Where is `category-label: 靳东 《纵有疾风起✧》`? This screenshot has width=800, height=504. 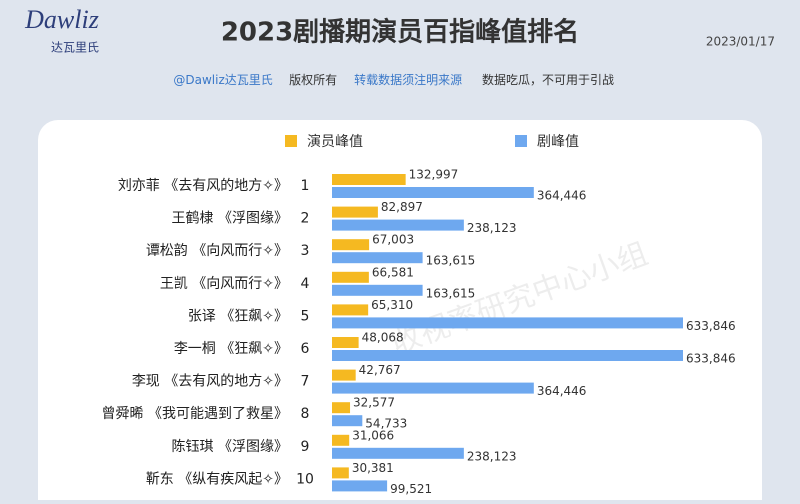
category-label: 靳东 《纵有疾风起✧》 is located at coordinates (217, 479).